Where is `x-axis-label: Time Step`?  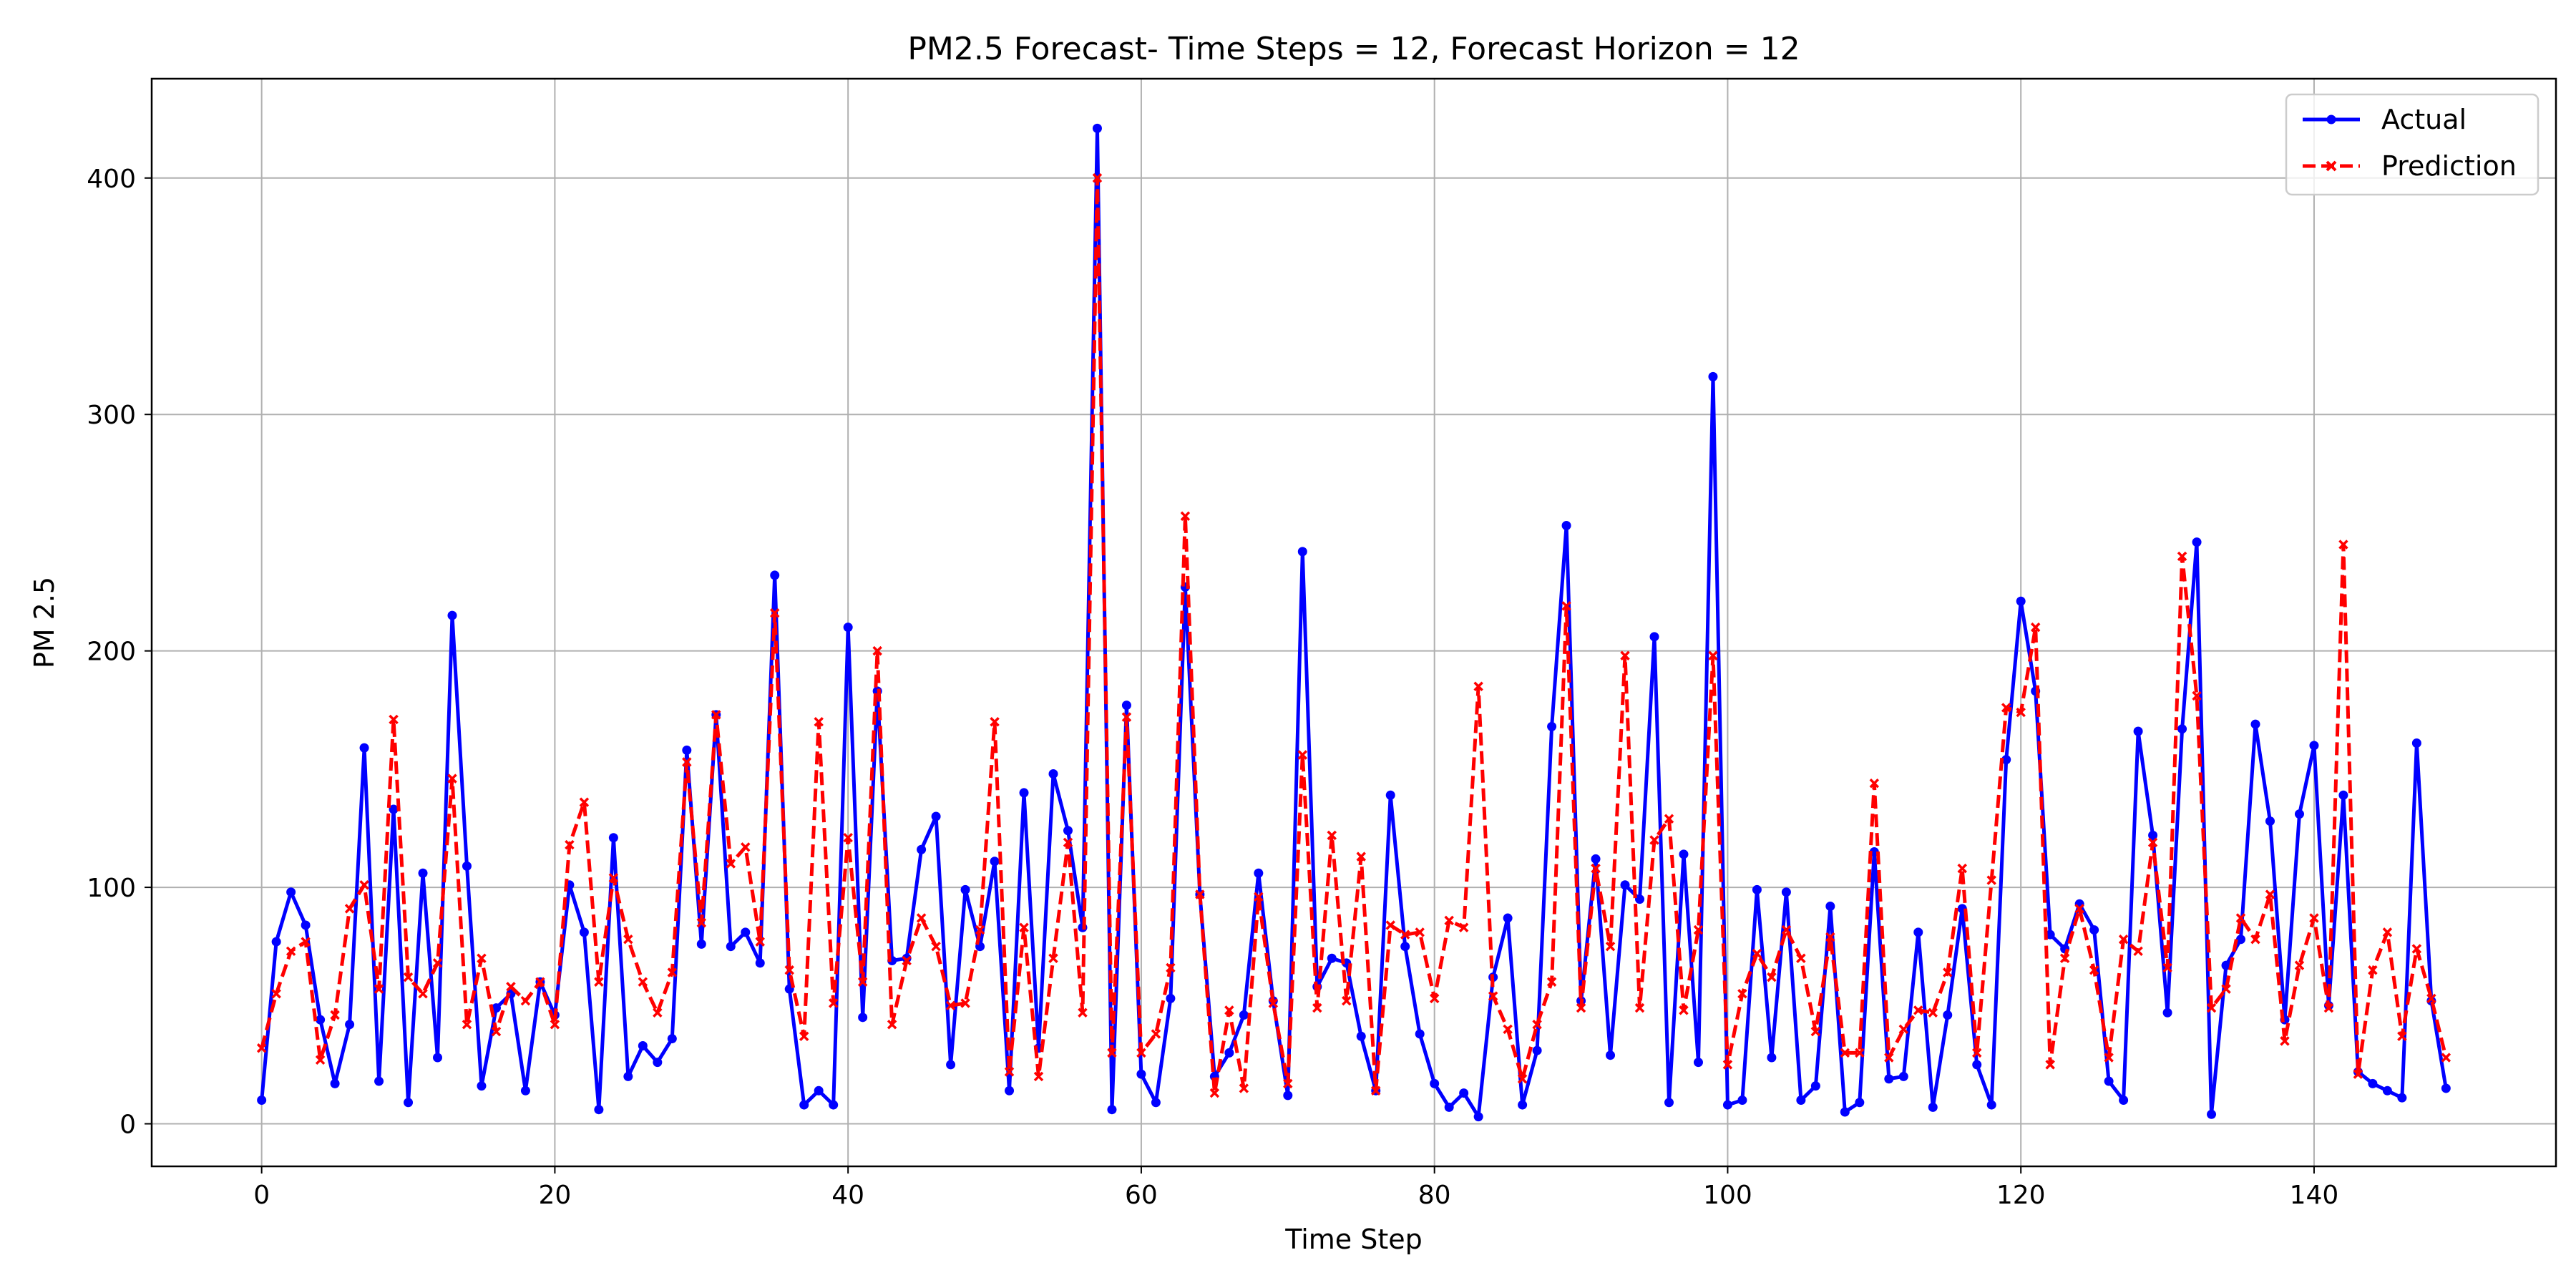 x-axis-label: Time Step is located at coordinates (1353, 1239).